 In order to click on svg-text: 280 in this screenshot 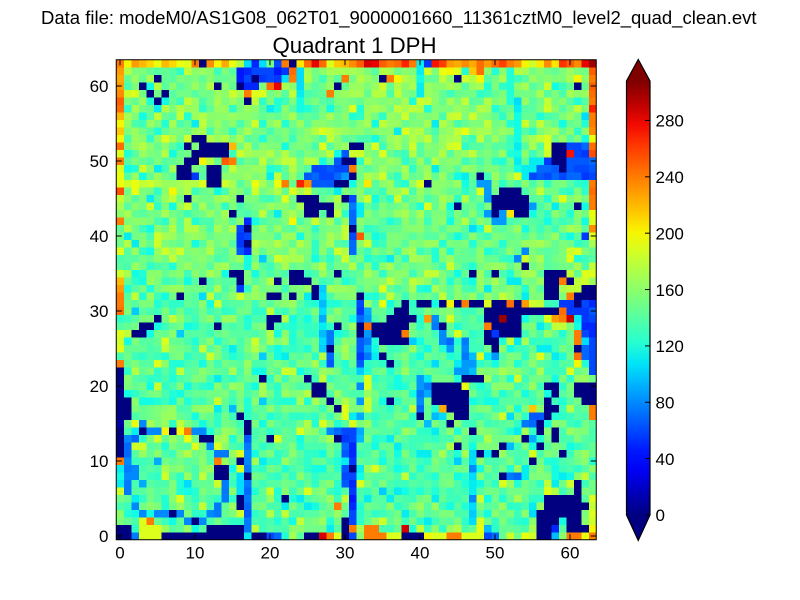, I will do `click(670, 121)`.